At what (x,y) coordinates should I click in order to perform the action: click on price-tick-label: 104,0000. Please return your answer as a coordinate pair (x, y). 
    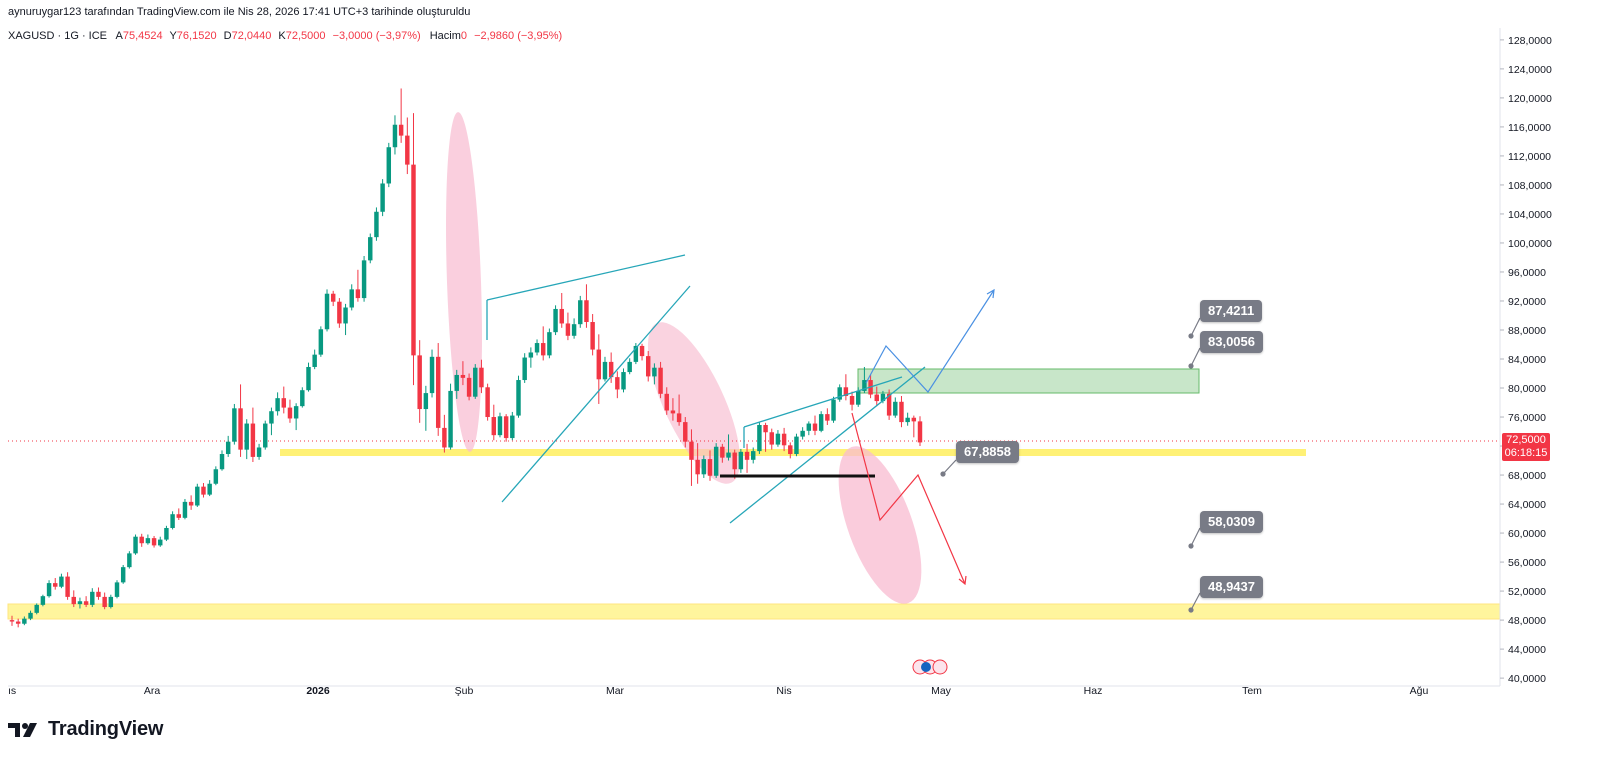
    Looking at the image, I should click on (1530, 215).